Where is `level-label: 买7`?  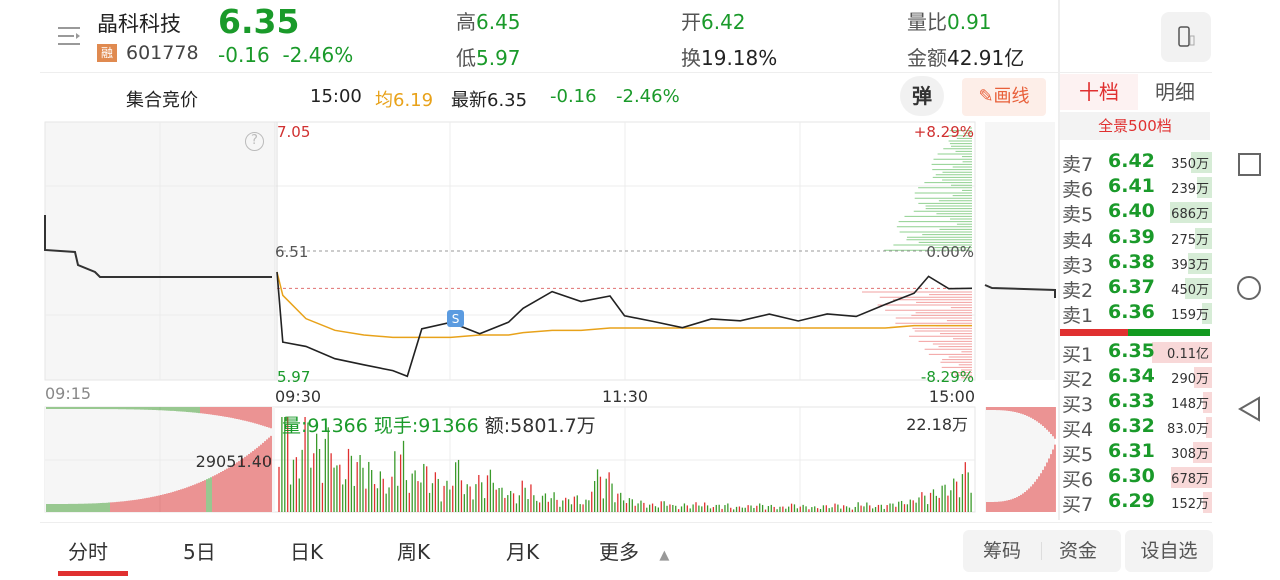
level-label: 买7 is located at coordinates (1078, 505).